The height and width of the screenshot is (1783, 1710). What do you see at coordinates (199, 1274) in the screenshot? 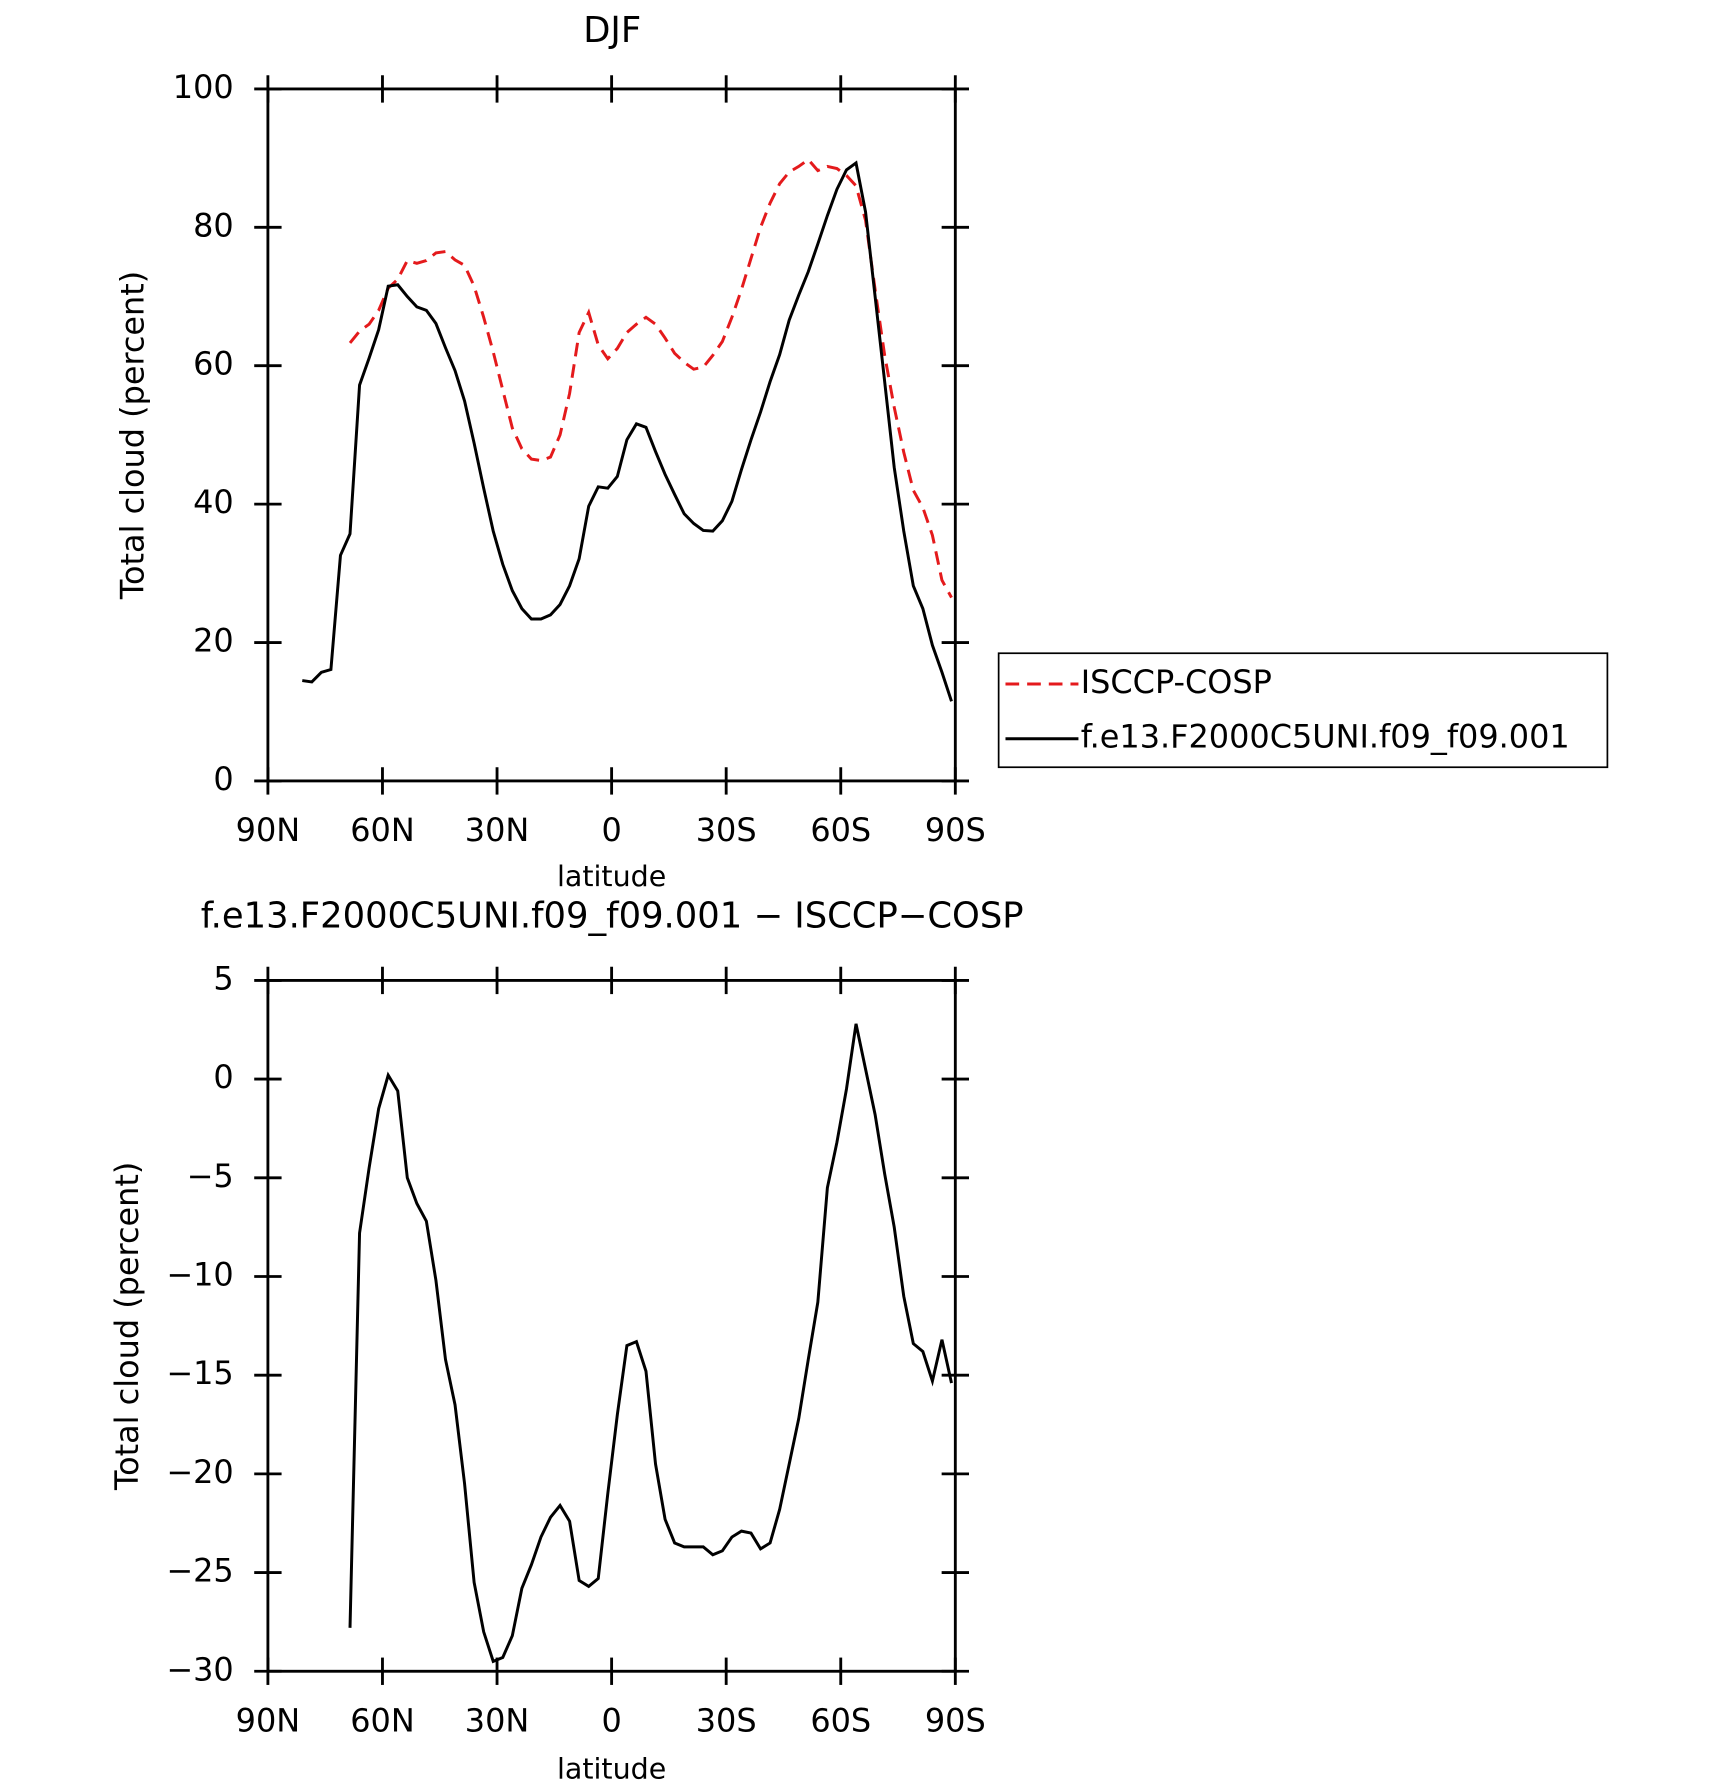
I see `y-tick-label: −10` at bounding box center [199, 1274].